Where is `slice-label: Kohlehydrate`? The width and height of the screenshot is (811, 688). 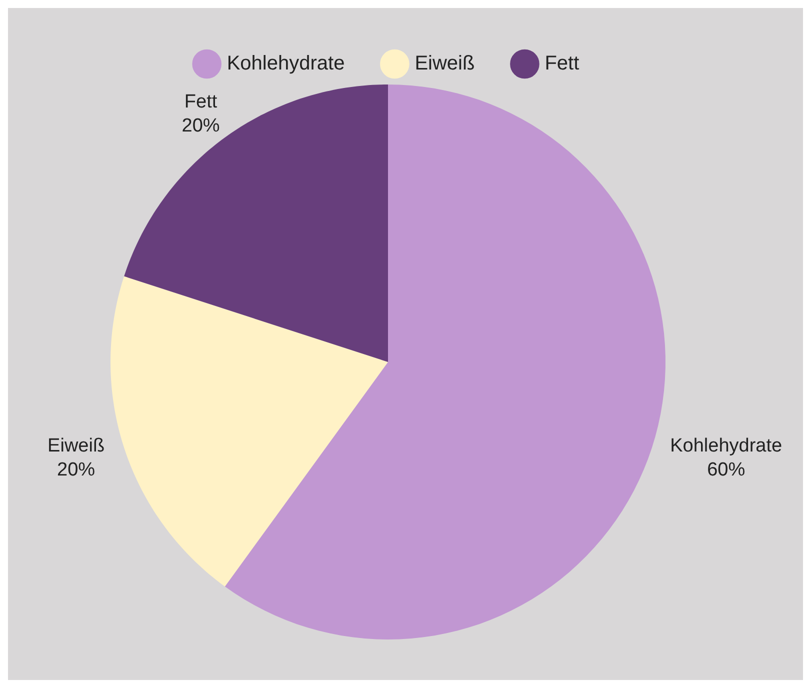 slice-label: Kohlehydrate is located at coordinates (726, 445).